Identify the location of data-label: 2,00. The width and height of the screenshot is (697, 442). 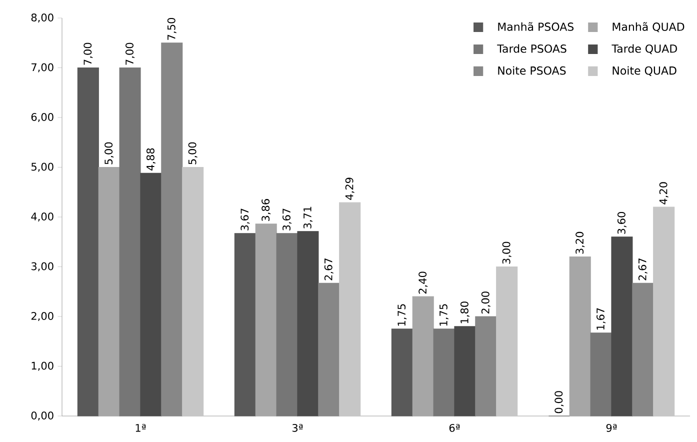
(485, 303).